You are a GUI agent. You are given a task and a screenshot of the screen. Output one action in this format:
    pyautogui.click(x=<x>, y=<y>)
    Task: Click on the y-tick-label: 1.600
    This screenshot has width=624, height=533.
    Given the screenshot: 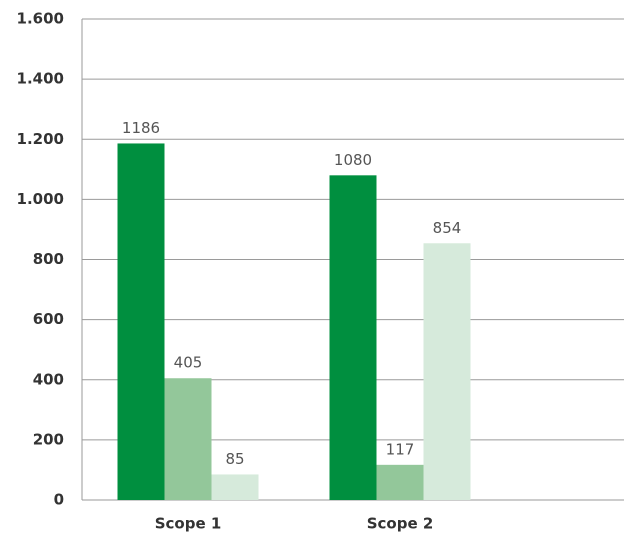 What is the action you would take?
    pyautogui.click(x=40, y=19)
    